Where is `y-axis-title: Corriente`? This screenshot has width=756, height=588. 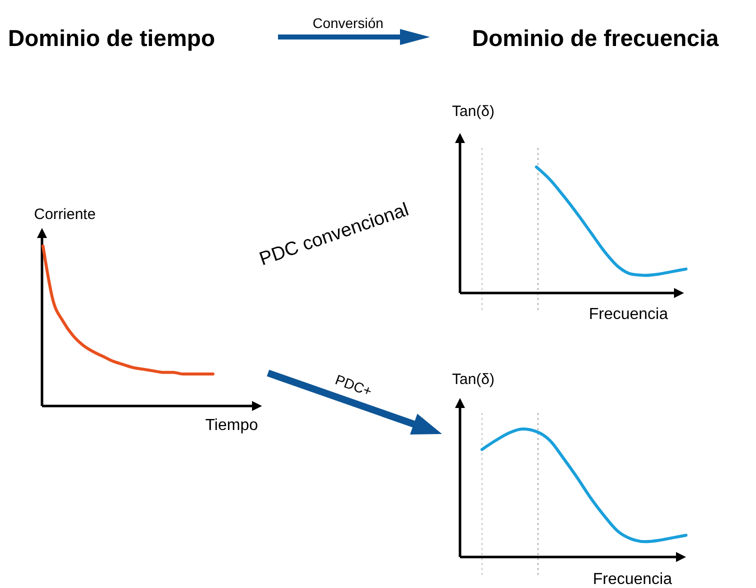 y-axis-title: Corriente is located at coordinates (65, 214).